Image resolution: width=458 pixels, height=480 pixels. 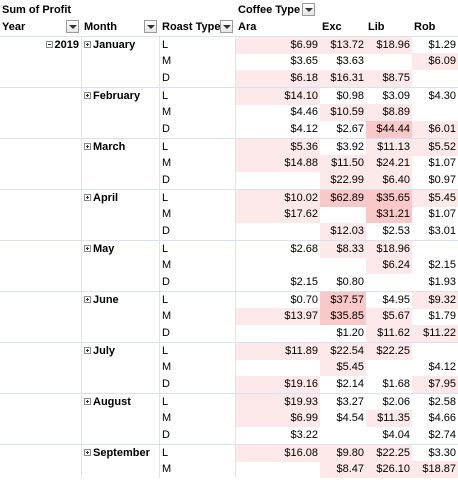 What do you see at coordinates (278, 78) in the screenshot?
I see `value-cell-ara: $6.18` at bounding box center [278, 78].